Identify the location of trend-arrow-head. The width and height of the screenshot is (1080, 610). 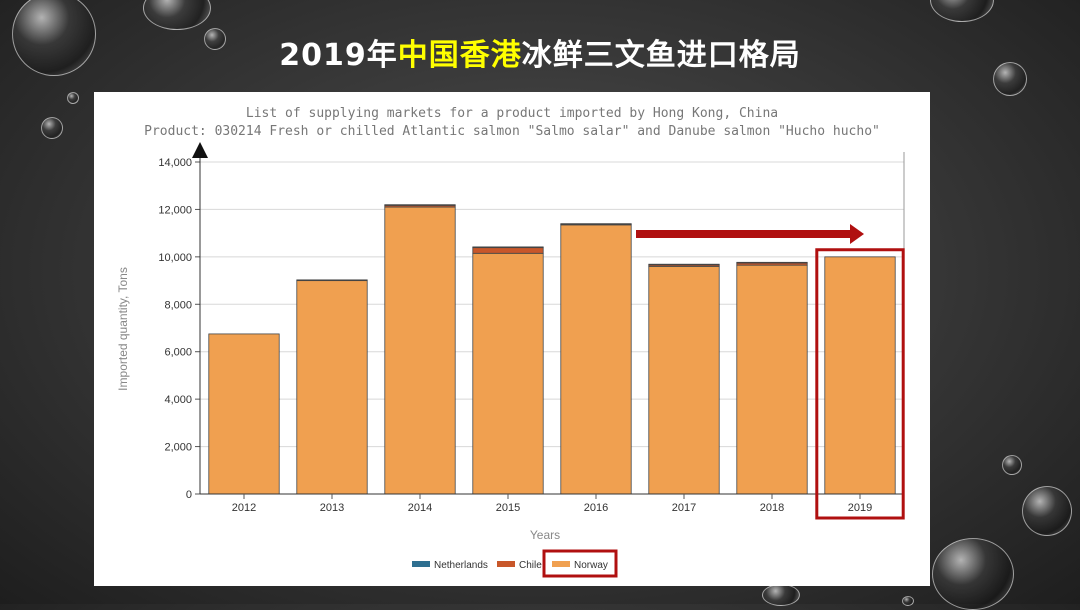
(857, 234).